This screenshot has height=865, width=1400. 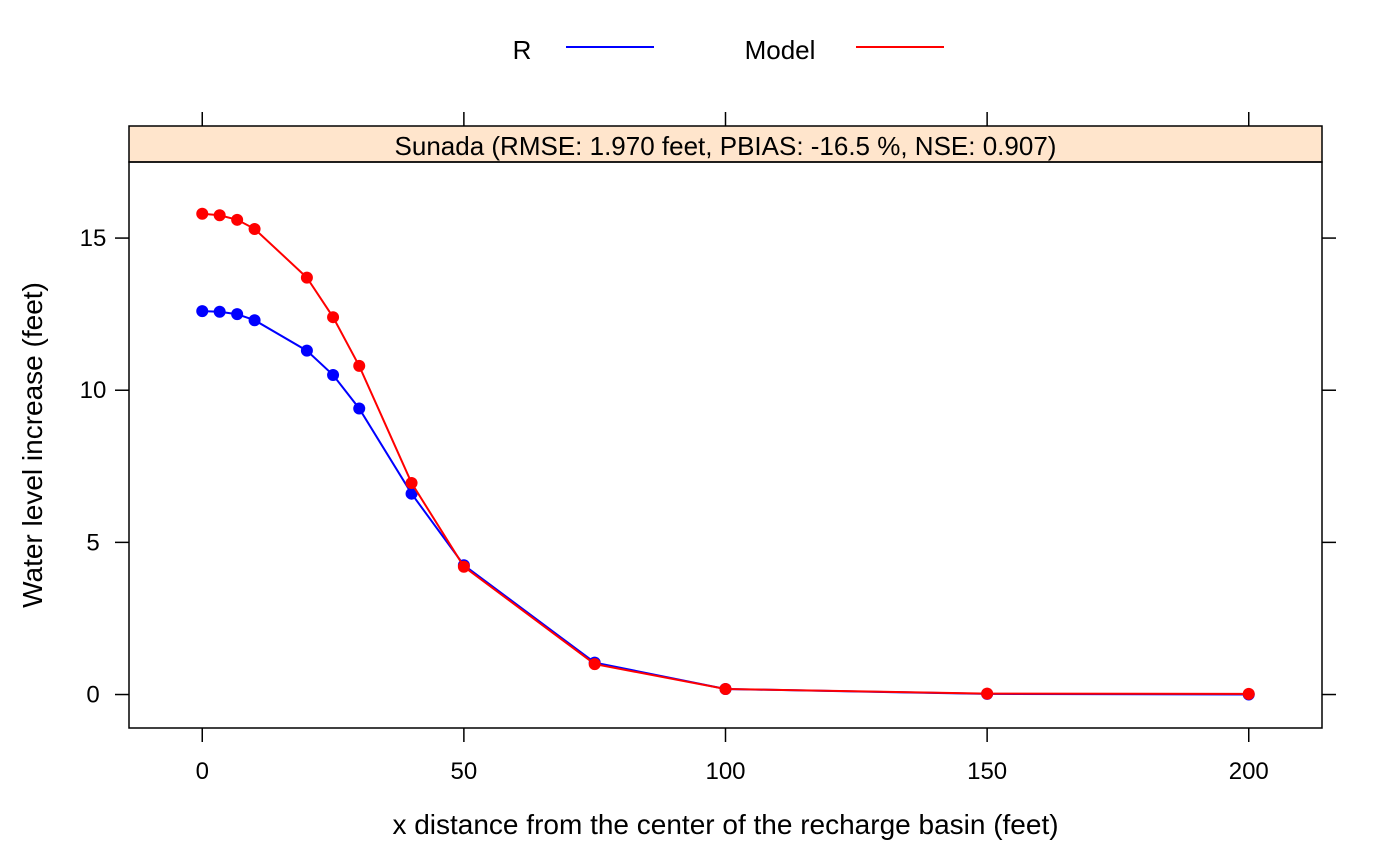 I want to click on legend-label-model: Model, so click(x=780, y=50).